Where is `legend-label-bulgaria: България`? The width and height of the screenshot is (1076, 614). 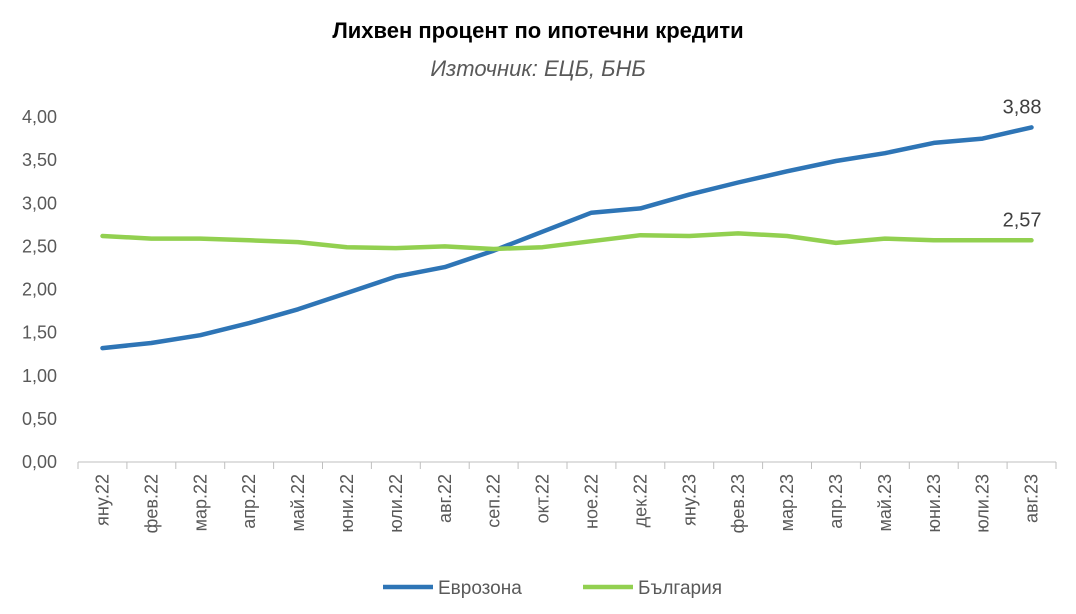
legend-label-bulgaria: България is located at coordinates (680, 588).